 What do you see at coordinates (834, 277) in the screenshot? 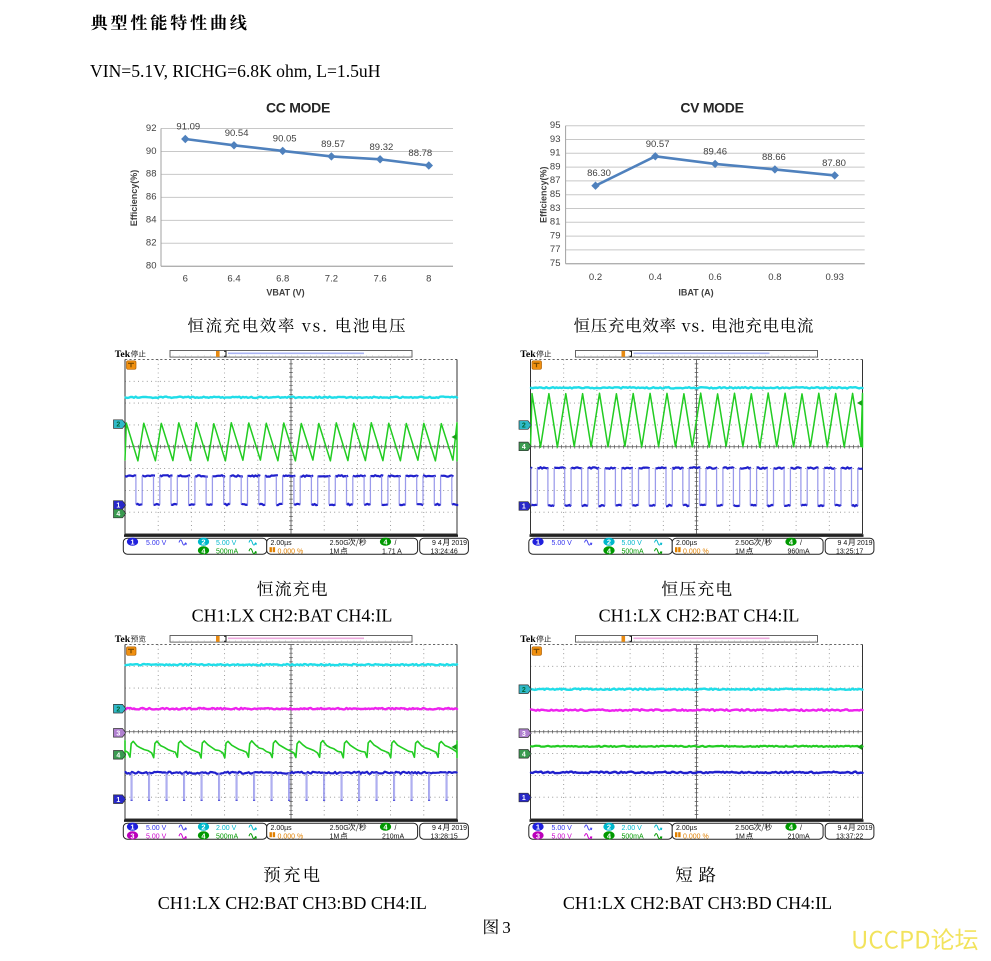
I see `svg-text: 0.93` at bounding box center [834, 277].